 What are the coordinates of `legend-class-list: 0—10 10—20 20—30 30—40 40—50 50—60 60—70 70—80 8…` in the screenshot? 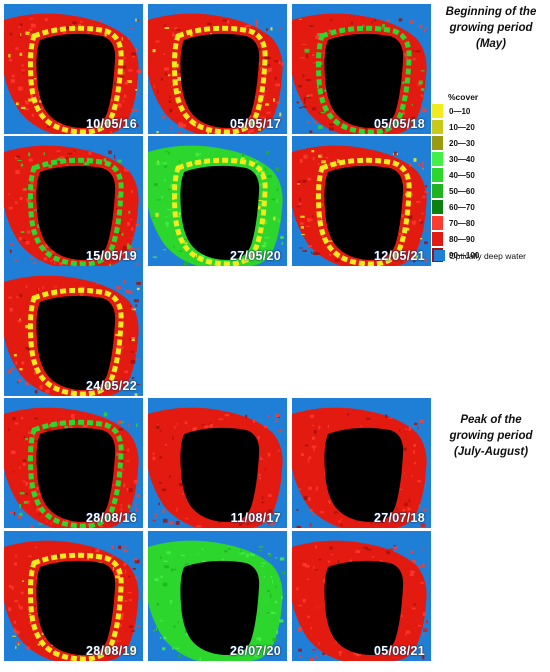 It's located at (490, 183).